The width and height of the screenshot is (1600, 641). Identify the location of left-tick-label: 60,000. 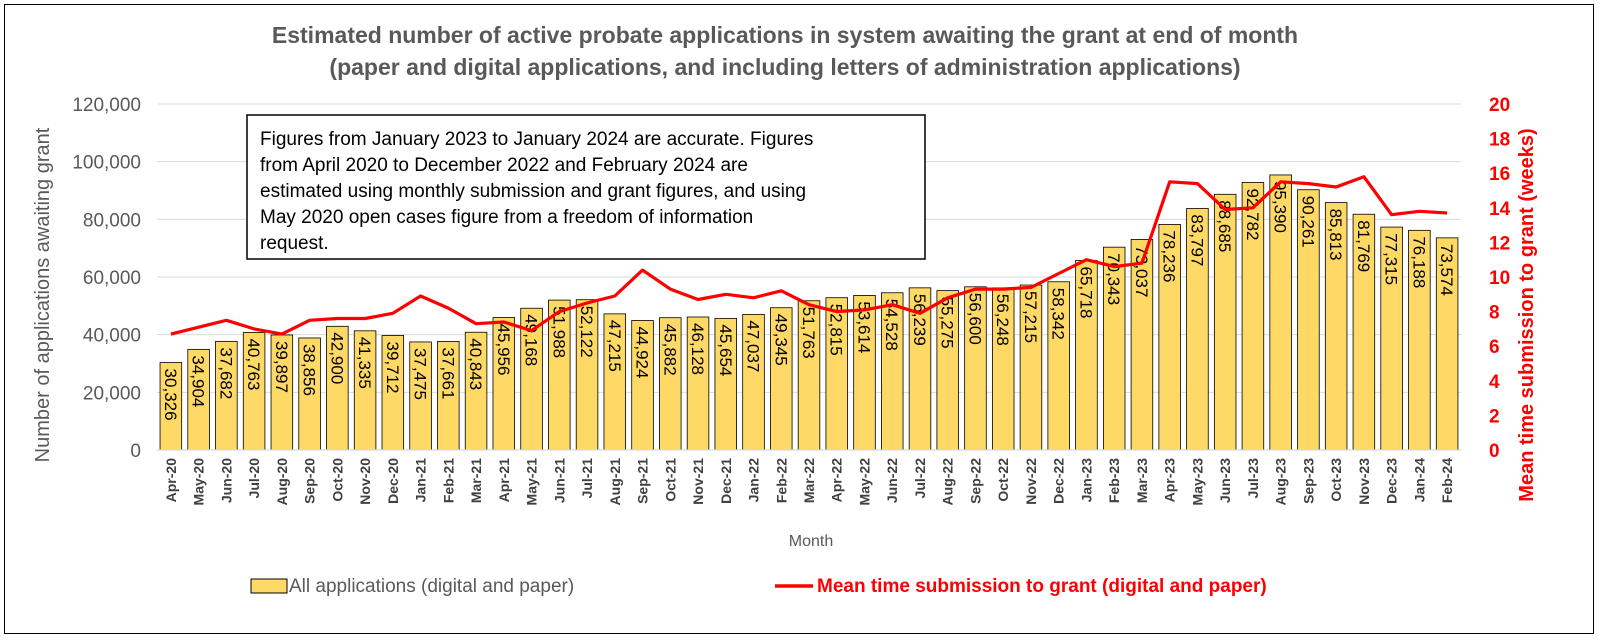
(112, 278).